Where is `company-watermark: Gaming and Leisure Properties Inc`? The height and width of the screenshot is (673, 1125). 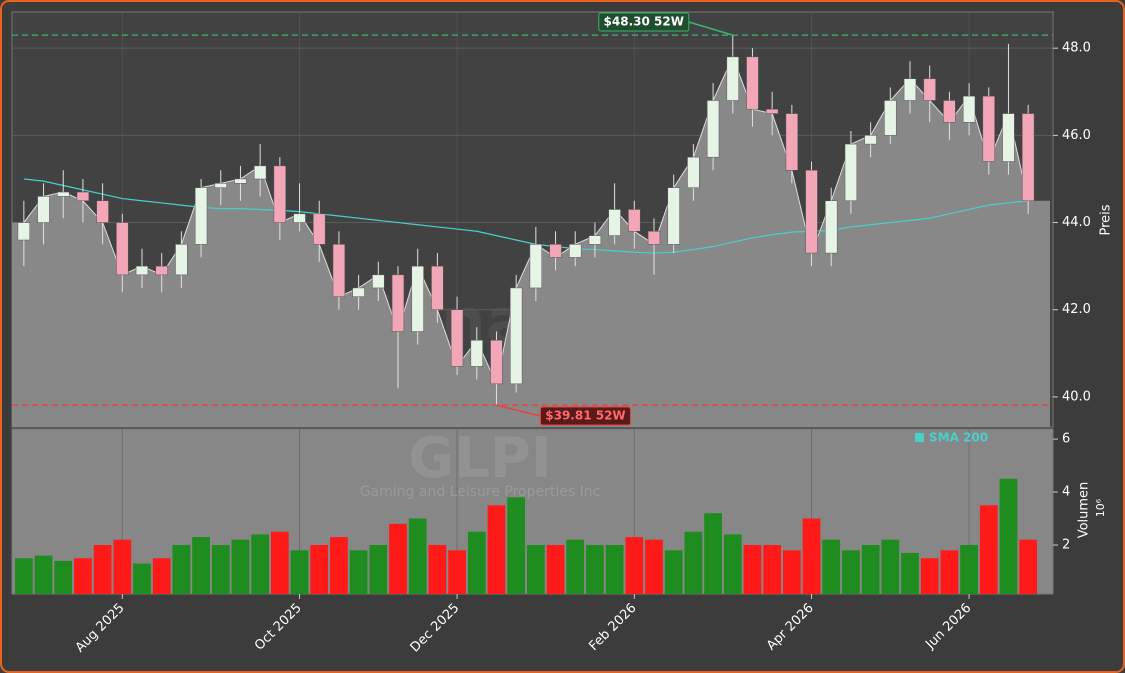
company-watermark: Gaming and Leisure Properties Inc is located at coordinates (480, 492).